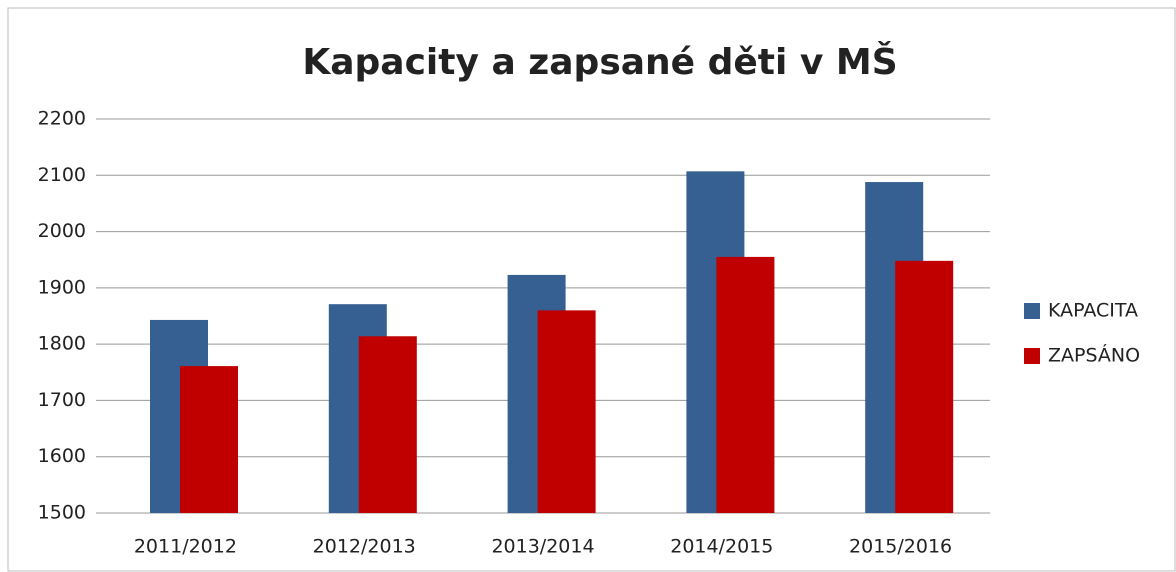  I want to click on y-tick-label: 1700, so click(62, 400).